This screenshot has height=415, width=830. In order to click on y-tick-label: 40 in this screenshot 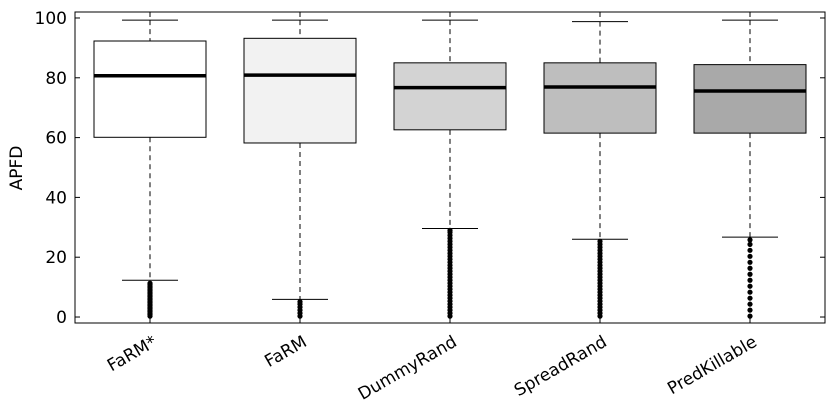, I will do `click(56, 198)`.